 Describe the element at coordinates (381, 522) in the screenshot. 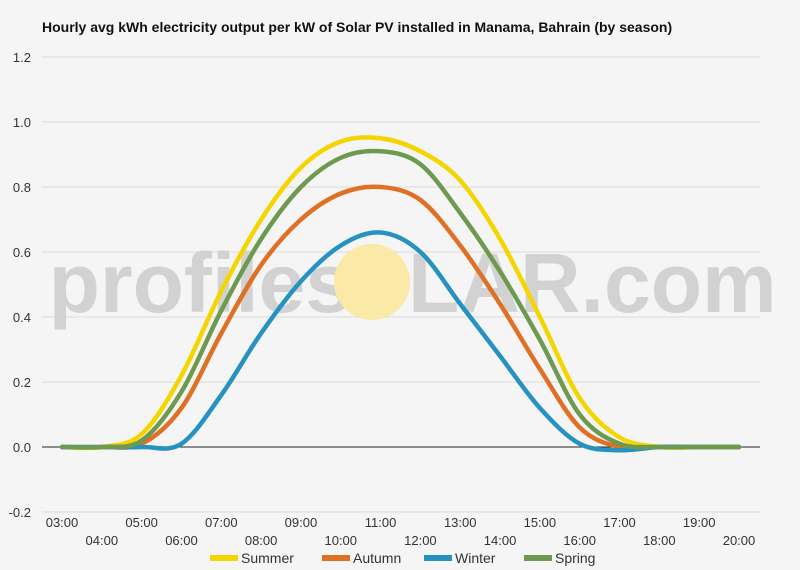

I see `x-tick-label: 11:00` at that location.